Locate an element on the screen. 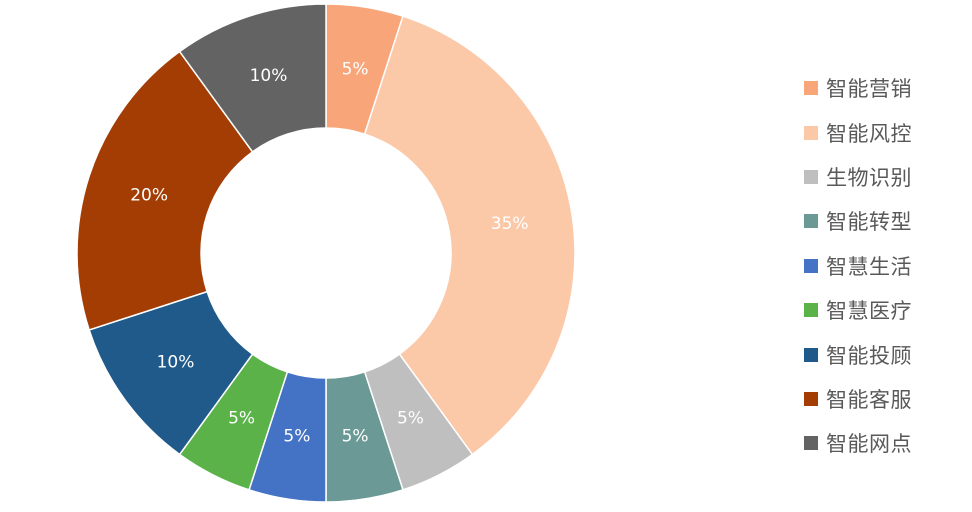  legend-label: 智能转型 is located at coordinates (869, 222).